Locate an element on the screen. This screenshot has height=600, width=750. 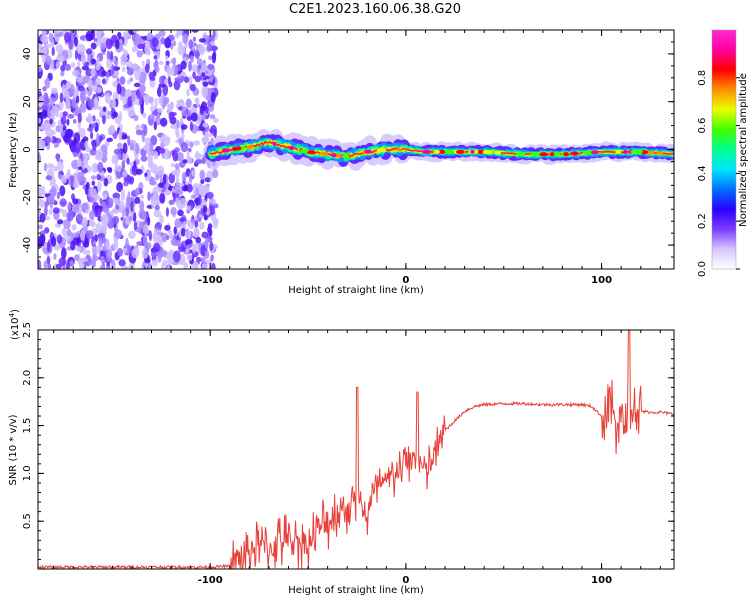
snr-y-scale-base: (x10 is located at coordinates (15, 328).